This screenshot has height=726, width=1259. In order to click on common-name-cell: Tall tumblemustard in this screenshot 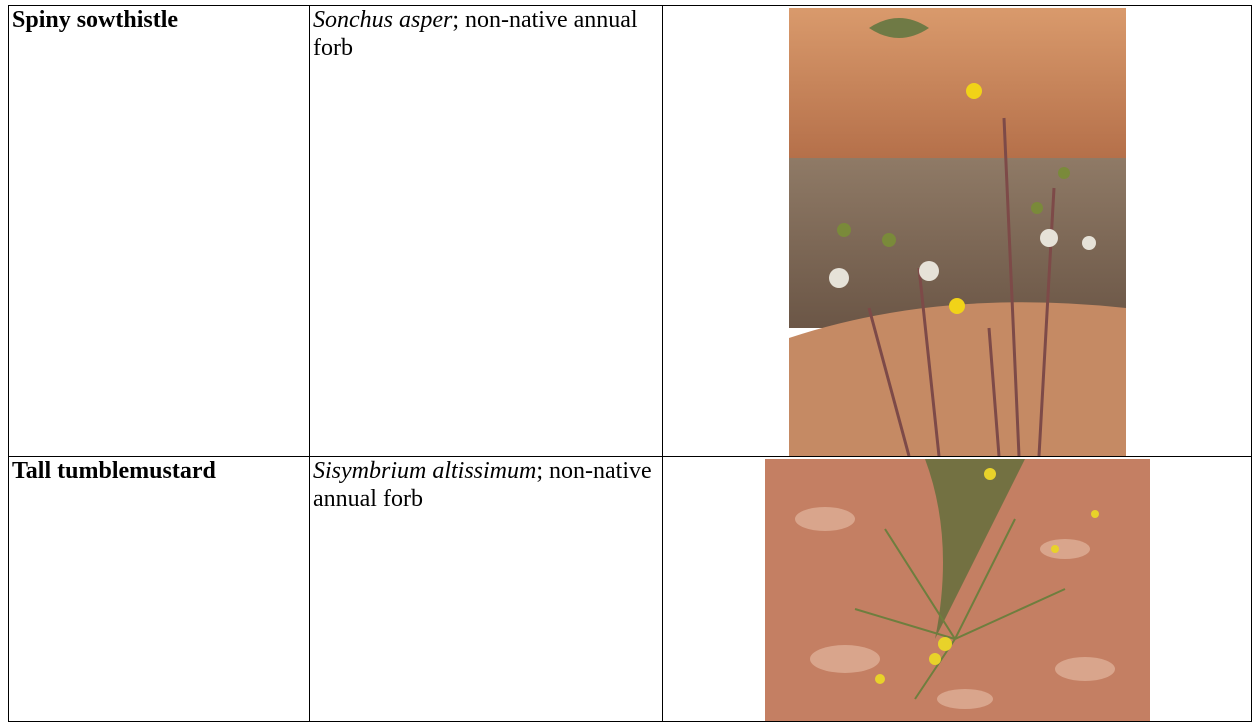, I will do `click(159, 589)`.